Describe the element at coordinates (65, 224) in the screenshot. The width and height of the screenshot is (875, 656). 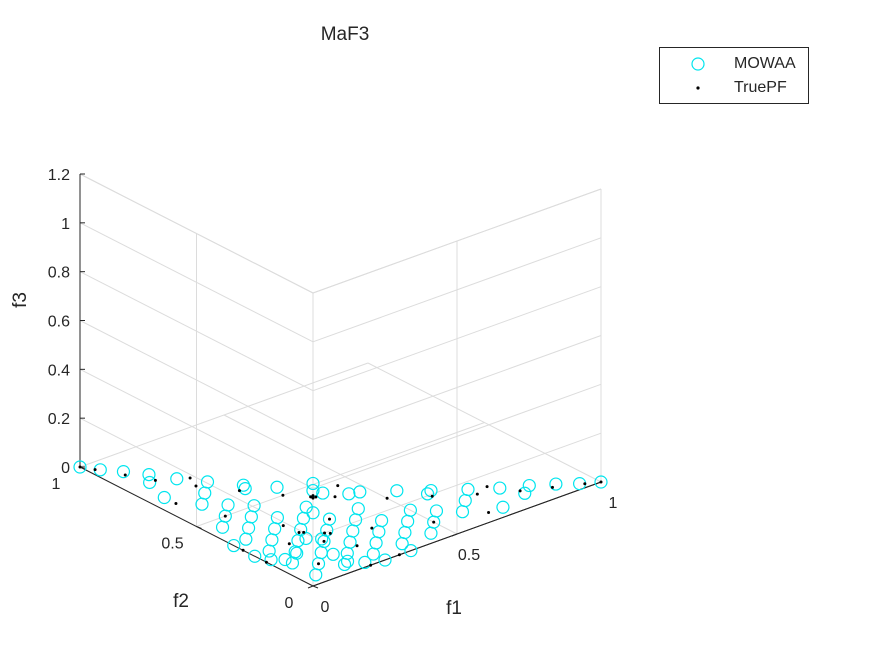
I see `z-tick-label: 1` at that location.